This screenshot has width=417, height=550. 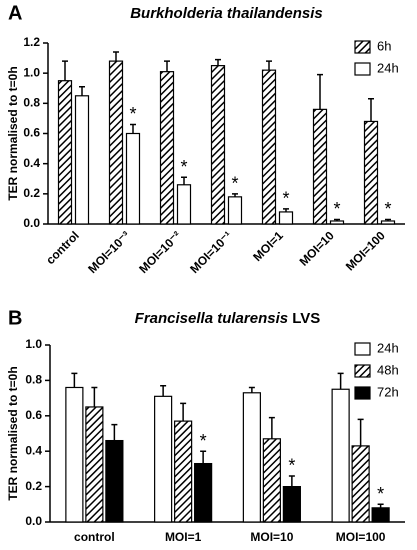 What do you see at coordinates (13, 433) in the screenshot?
I see `y-axis-label: TER normalised to t=0h` at bounding box center [13, 433].